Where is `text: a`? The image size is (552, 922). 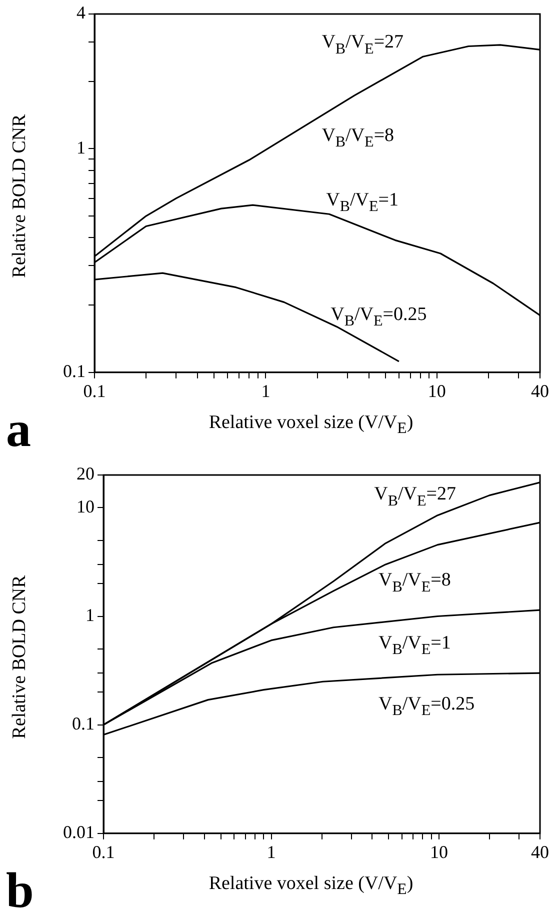
text: a is located at coordinates (18, 429).